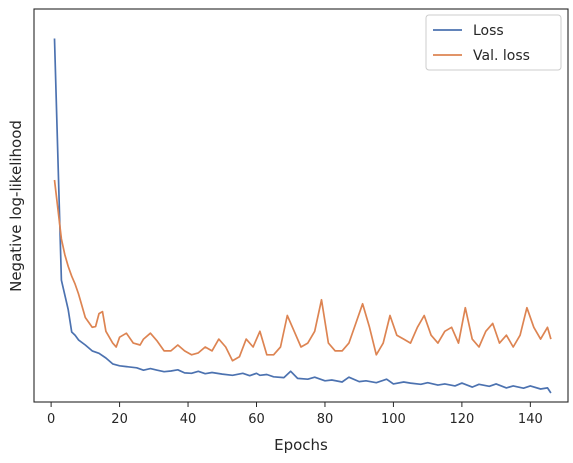  What do you see at coordinates (325, 419) in the screenshot?
I see `x-tick-label: 80` at bounding box center [325, 419].